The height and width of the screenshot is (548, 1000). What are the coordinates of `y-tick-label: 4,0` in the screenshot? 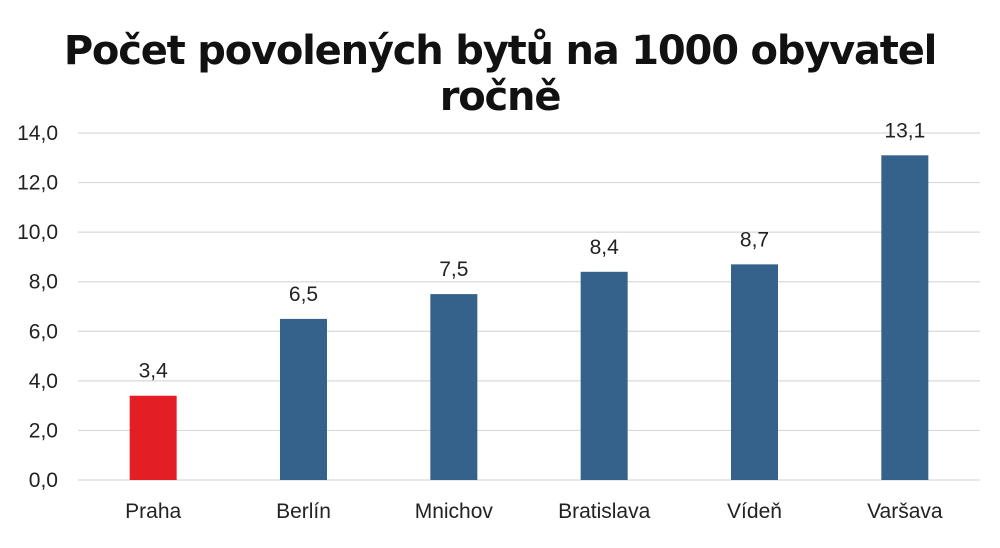 It's located at (43, 381).